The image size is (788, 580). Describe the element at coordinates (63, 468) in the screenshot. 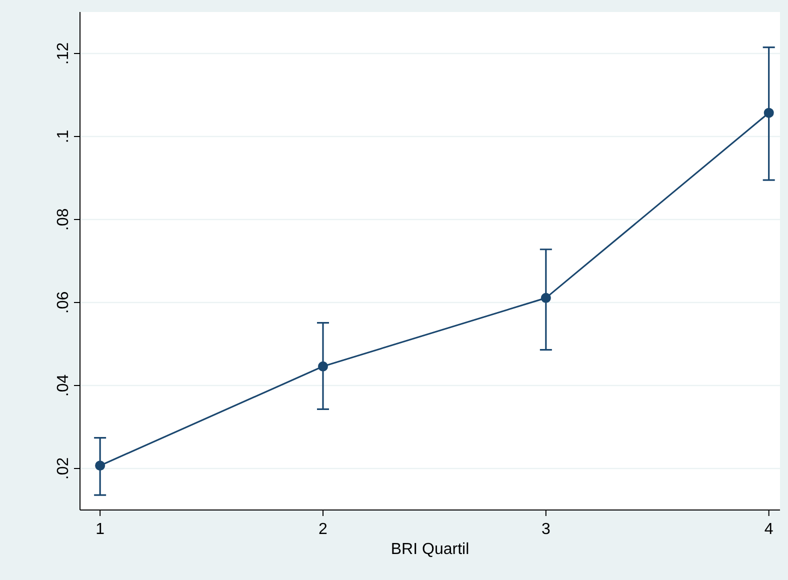

I see `y-tick-label: .02` at that location.